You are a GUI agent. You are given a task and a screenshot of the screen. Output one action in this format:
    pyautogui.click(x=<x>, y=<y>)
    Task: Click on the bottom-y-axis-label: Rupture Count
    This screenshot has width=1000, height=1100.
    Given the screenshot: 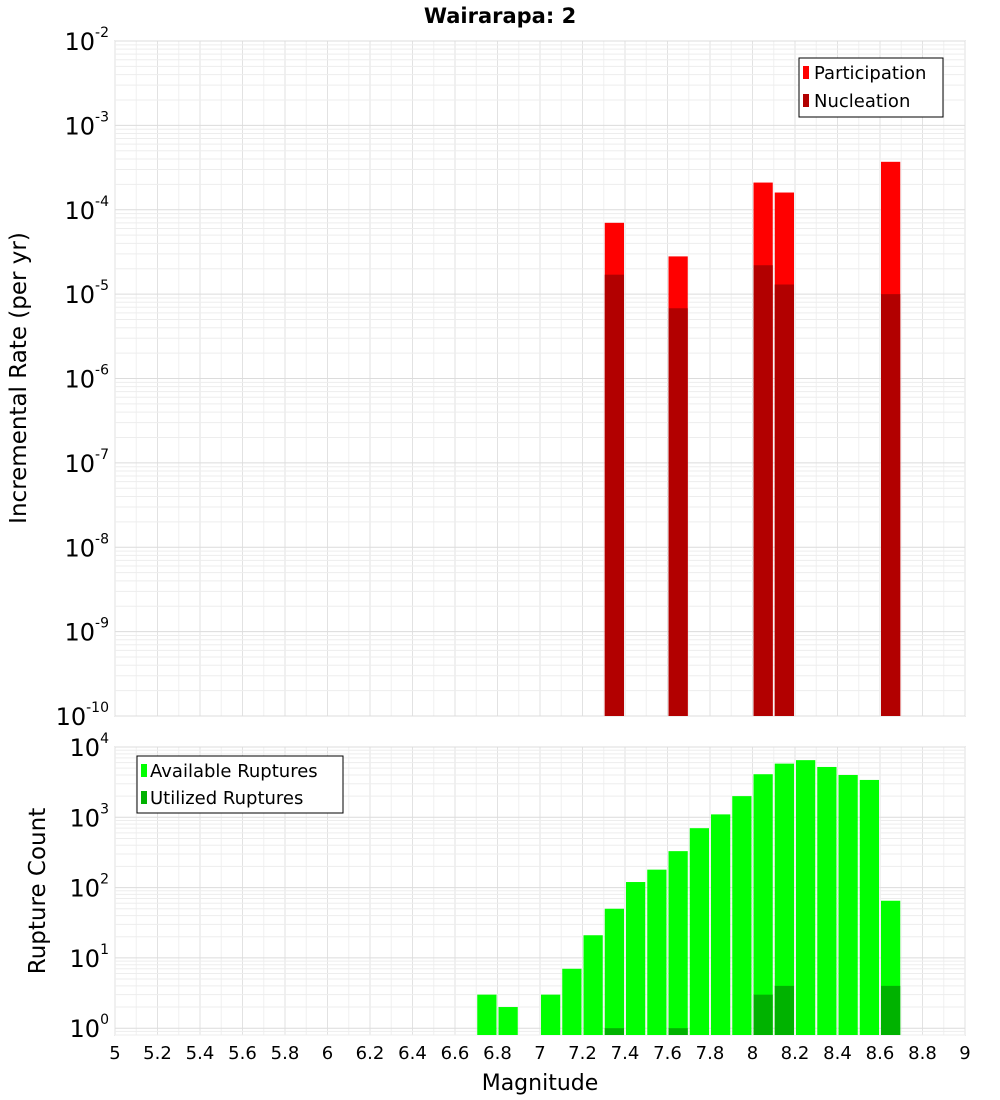 What is the action you would take?
    pyautogui.click(x=38, y=891)
    